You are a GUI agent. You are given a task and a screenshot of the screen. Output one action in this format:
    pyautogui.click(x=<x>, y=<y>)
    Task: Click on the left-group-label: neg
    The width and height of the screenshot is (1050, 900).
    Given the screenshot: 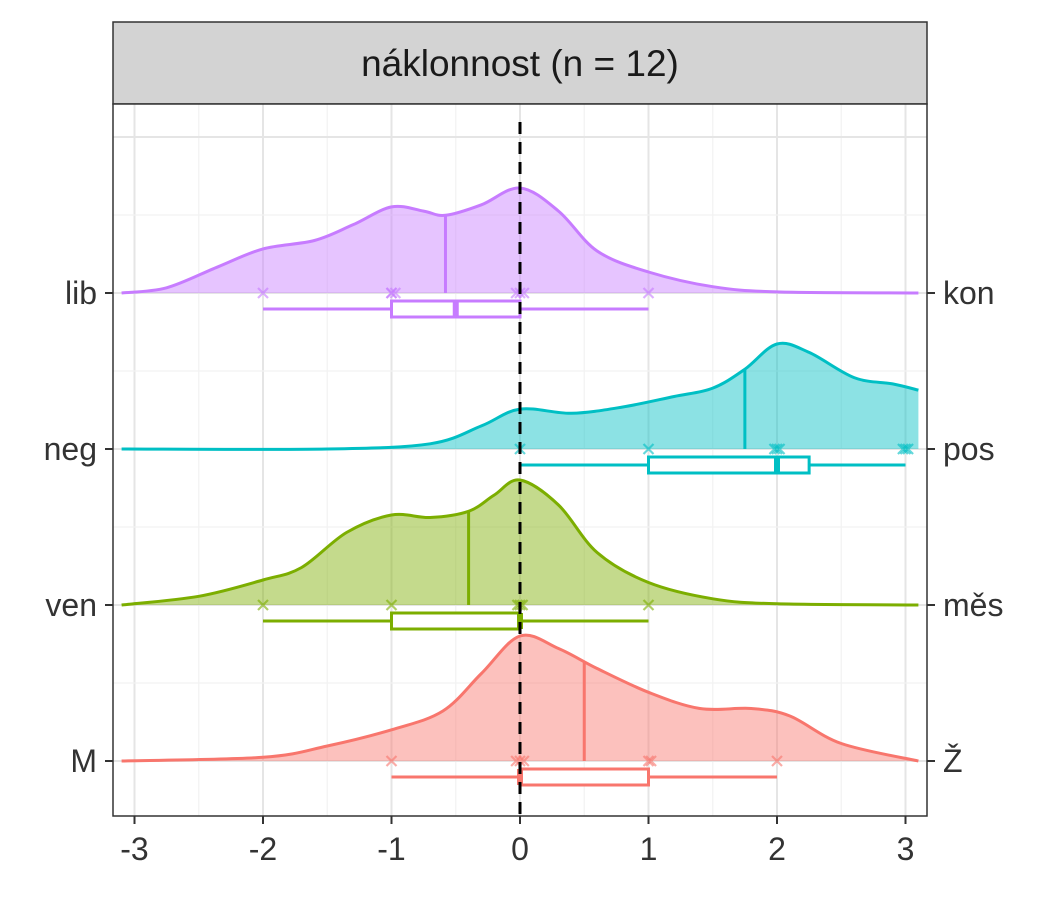 What is the action you would take?
    pyautogui.click(x=70, y=449)
    